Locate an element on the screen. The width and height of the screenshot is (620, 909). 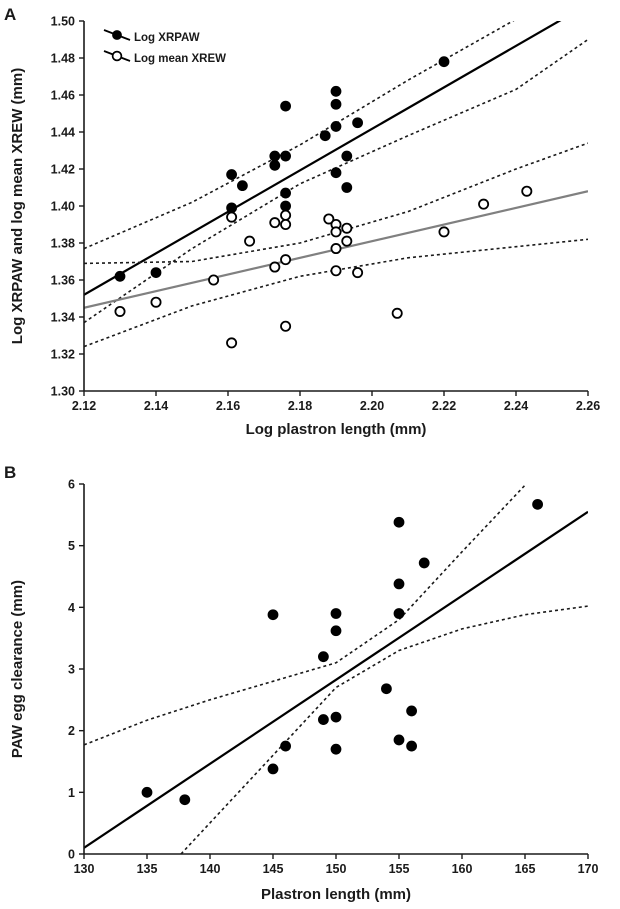
legend-entry-log-xrpaw: Log XRPAW is located at coordinates (167, 38).